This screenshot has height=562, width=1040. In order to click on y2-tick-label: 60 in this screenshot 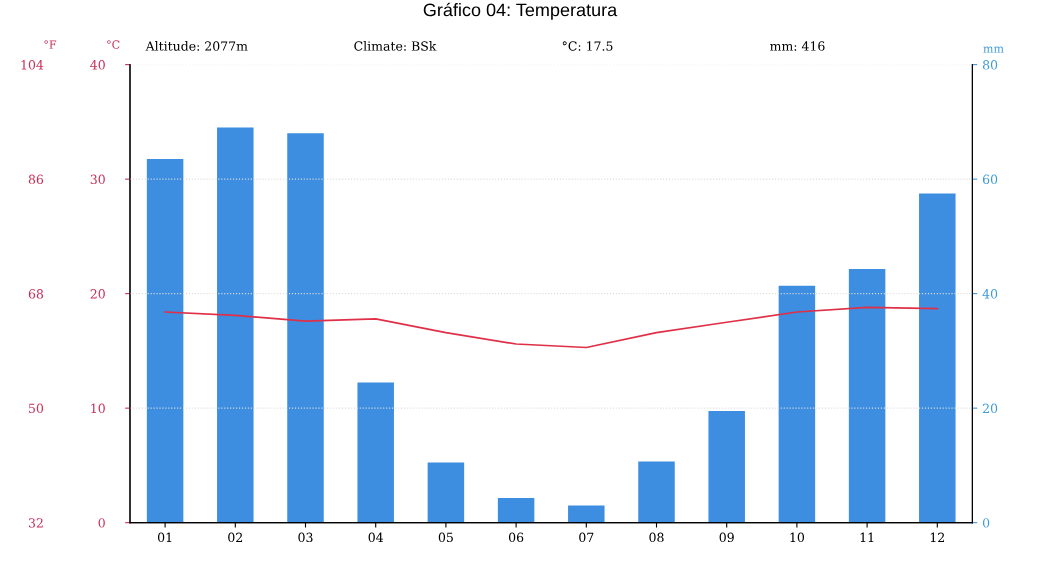, I will do `click(990, 179)`.